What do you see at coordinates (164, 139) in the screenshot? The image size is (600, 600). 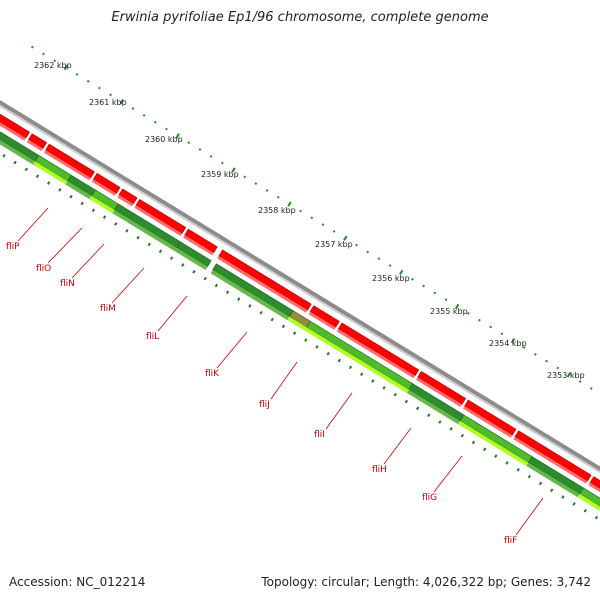 I see `kbp-tick-label: 2360 kbp` at bounding box center [164, 139].